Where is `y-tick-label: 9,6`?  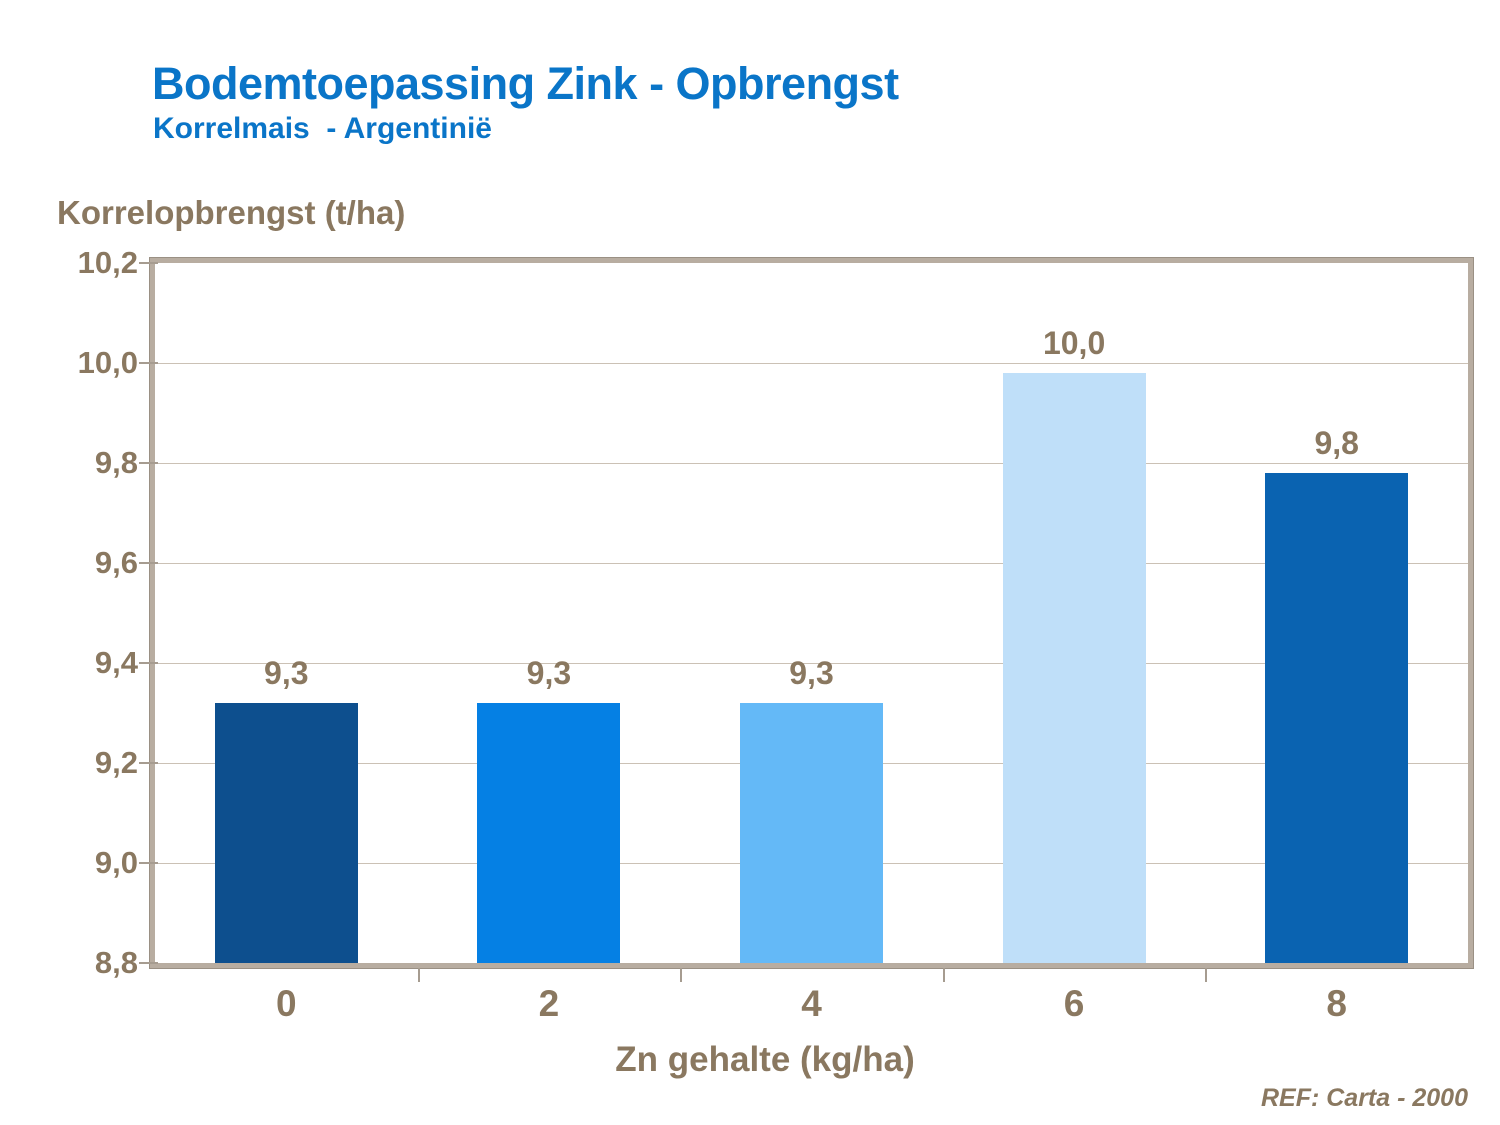
y-tick-label: 9,6 is located at coordinates (116, 562).